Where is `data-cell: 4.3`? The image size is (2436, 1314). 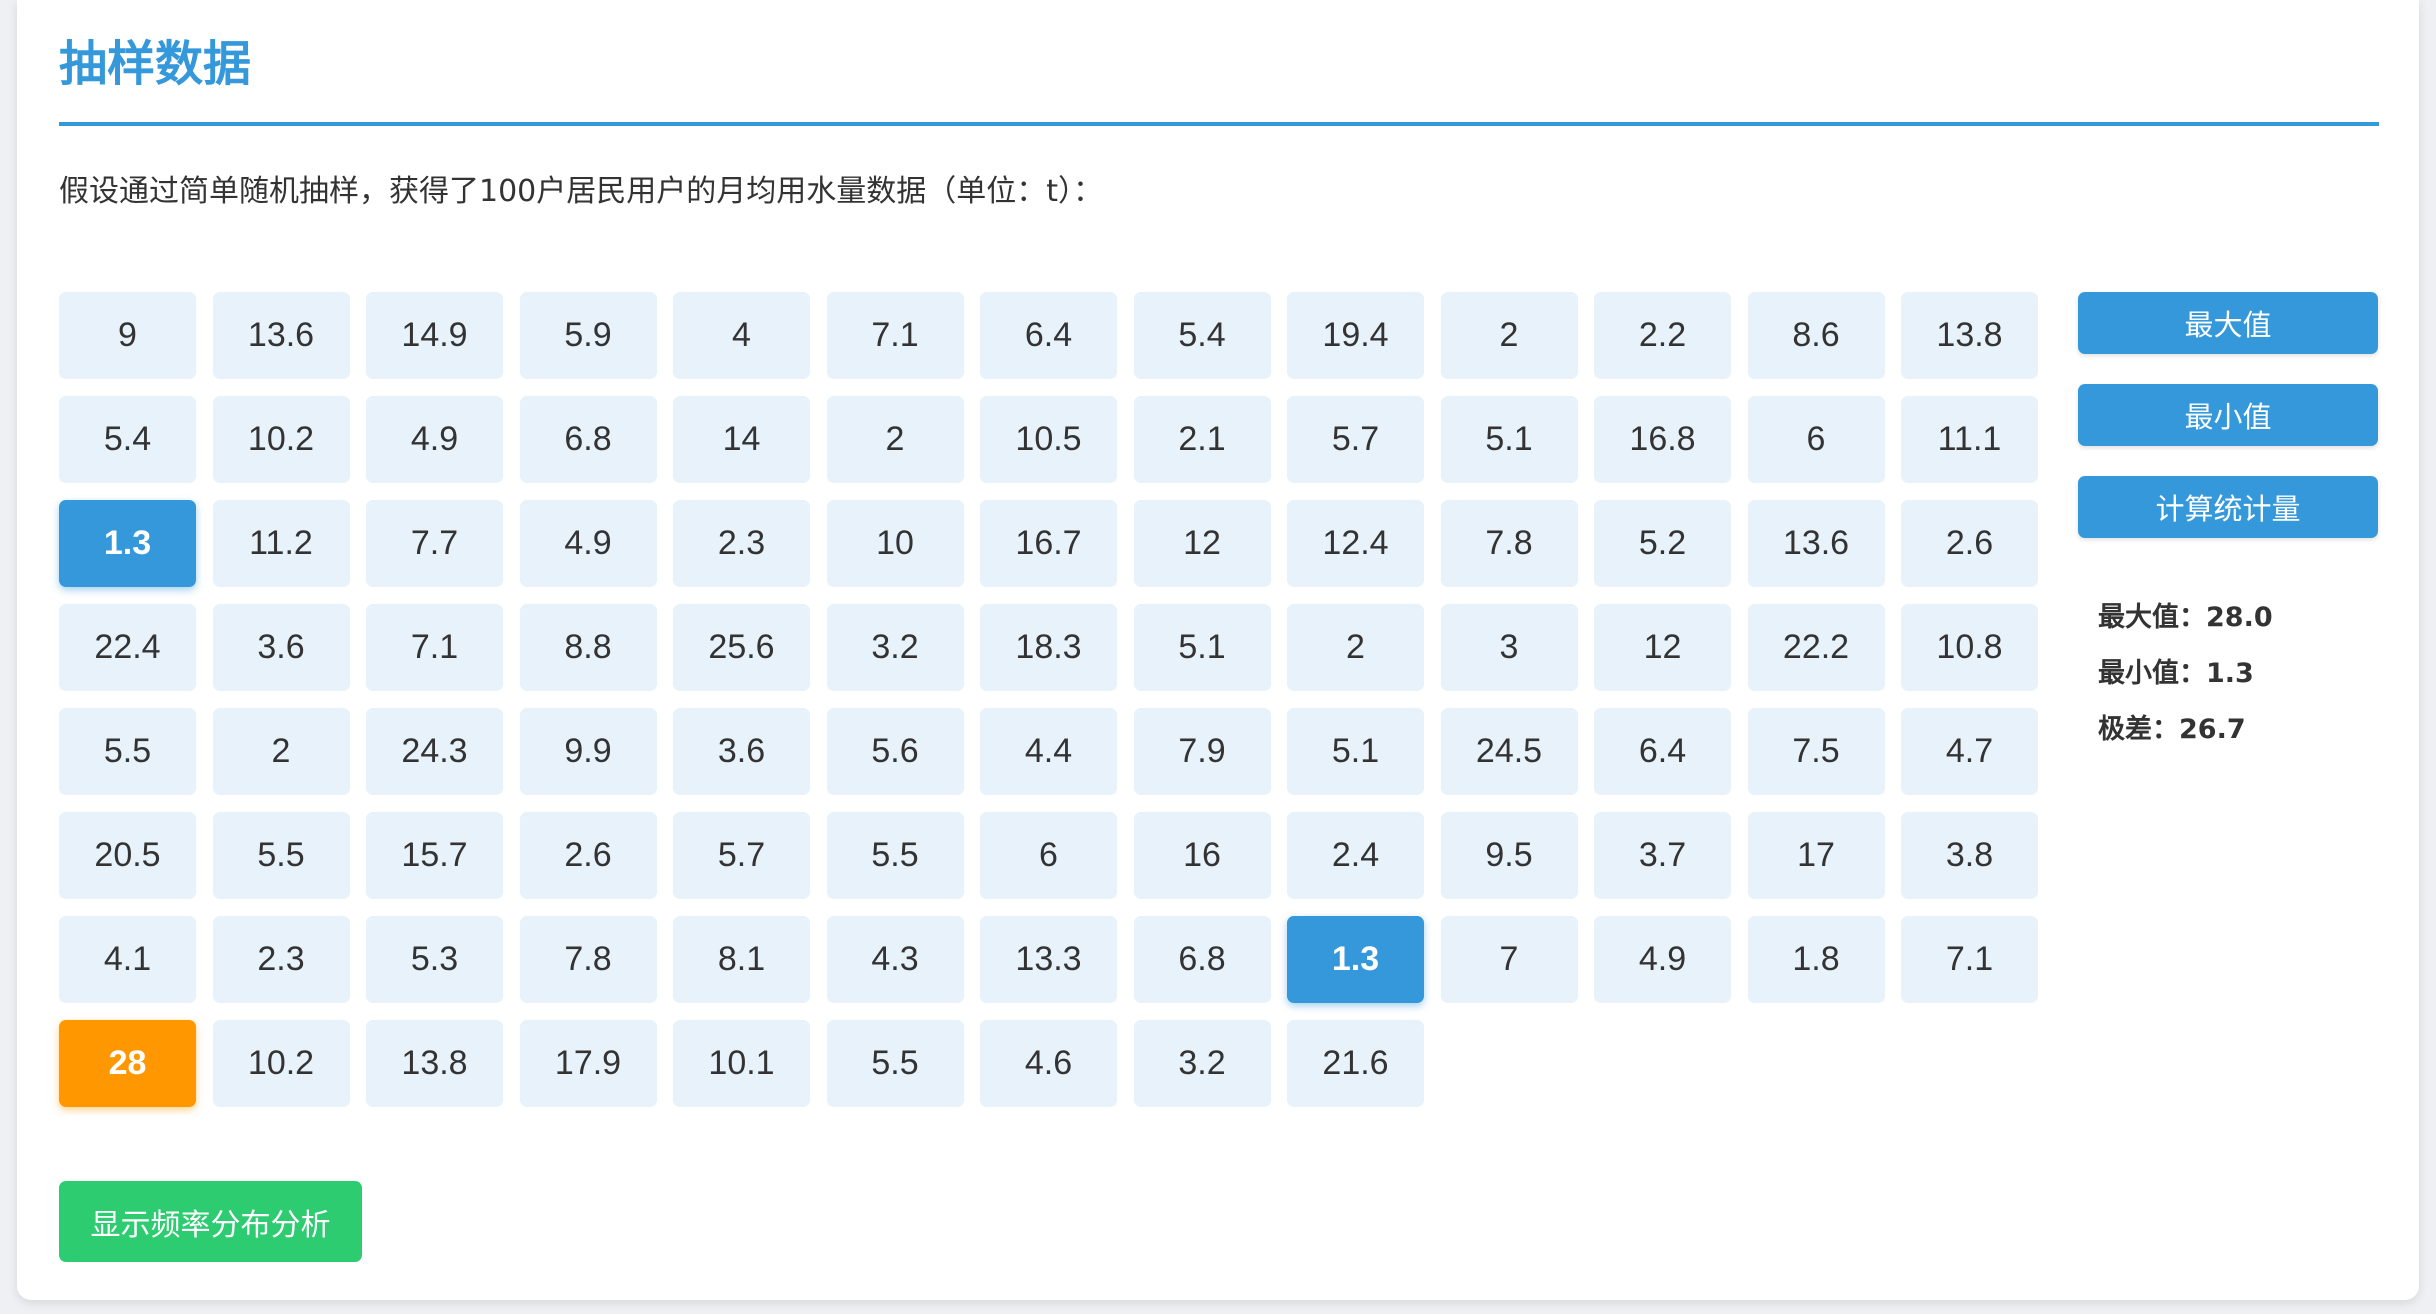 data-cell: 4.3 is located at coordinates (895, 959).